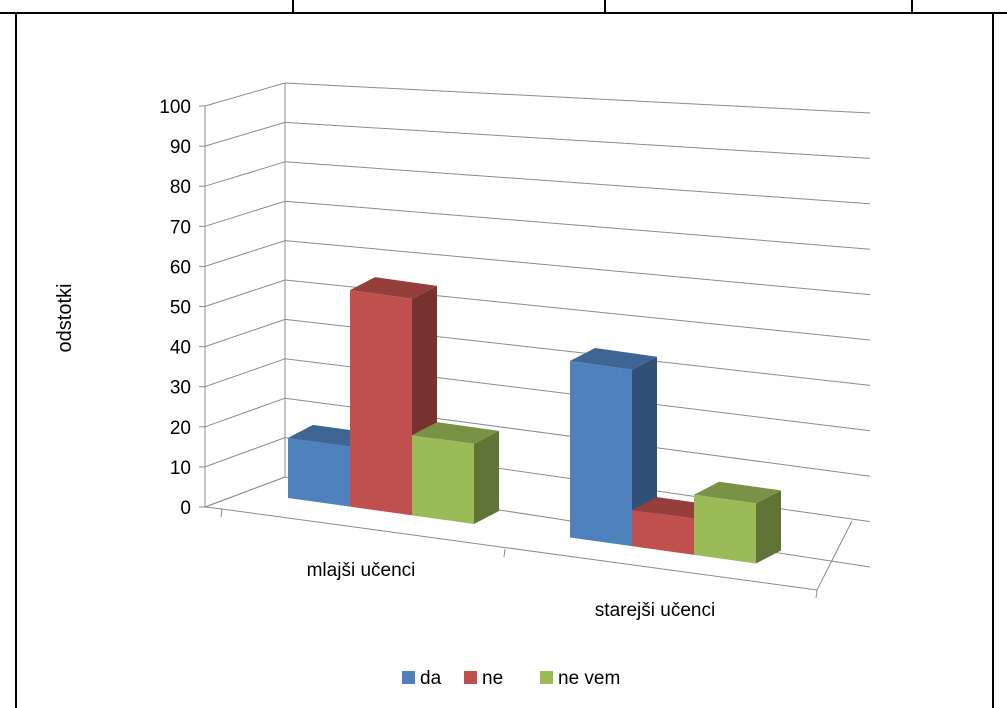 Image resolution: width=1007 pixels, height=708 pixels. What do you see at coordinates (180, 267) in the screenshot?
I see `y-tick-label: 60` at bounding box center [180, 267].